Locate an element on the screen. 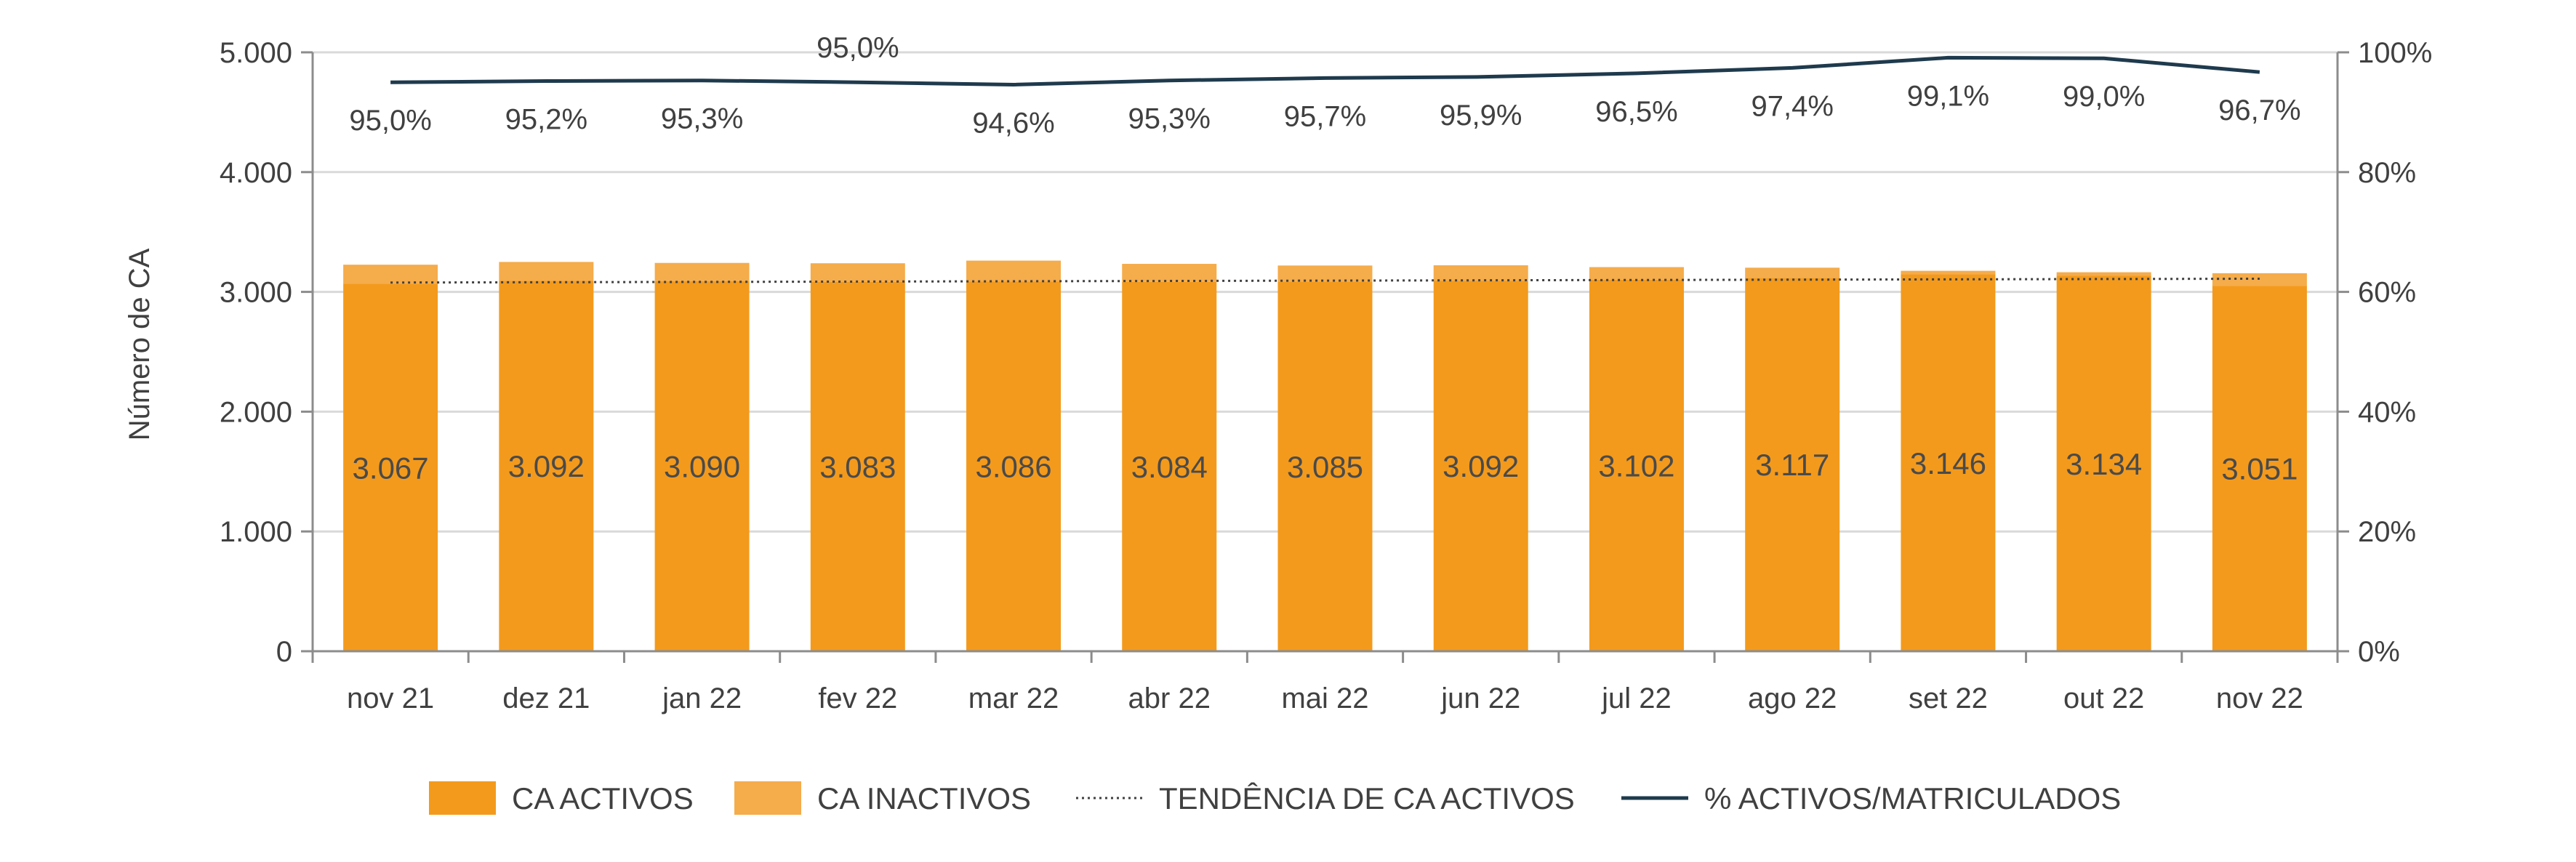  y-axis-title: Número de CA is located at coordinates (140, 344).